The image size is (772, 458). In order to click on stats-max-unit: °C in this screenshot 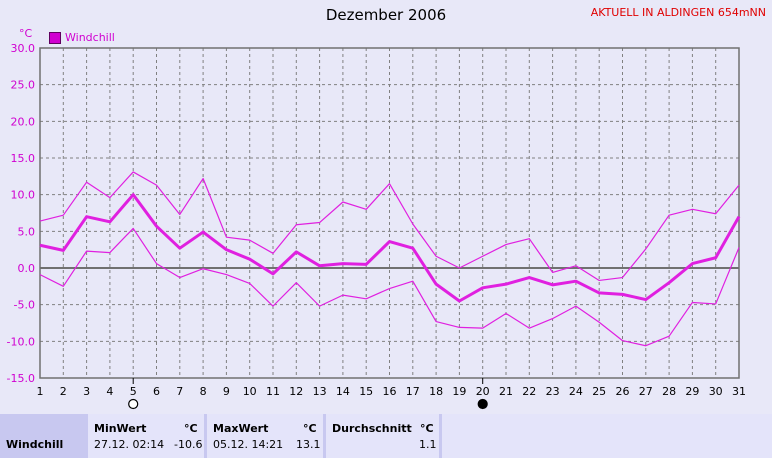, I will do `click(310, 428)`.